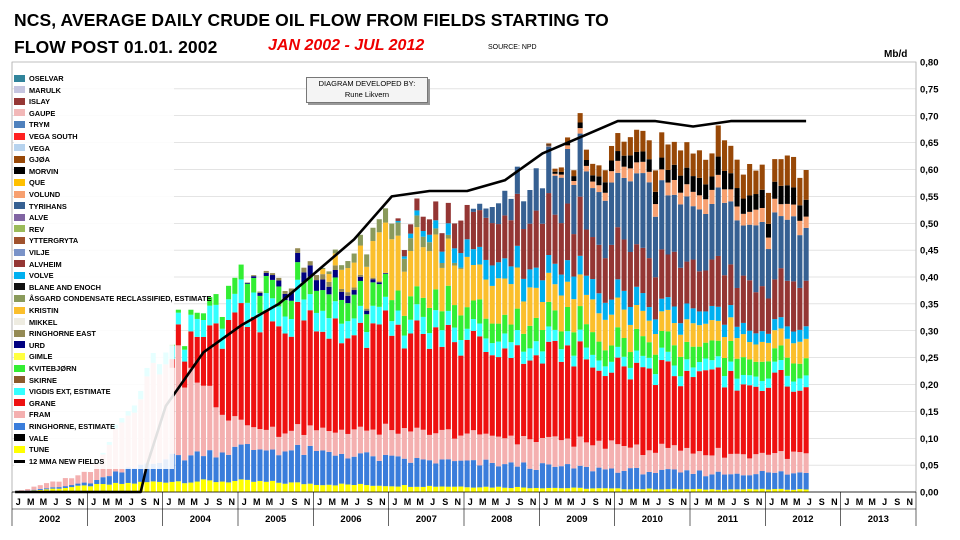 Image resolution: width=960 pixels, height=540 pixels. I want to click on y-tick-label: 0,80, so click(929, 63).